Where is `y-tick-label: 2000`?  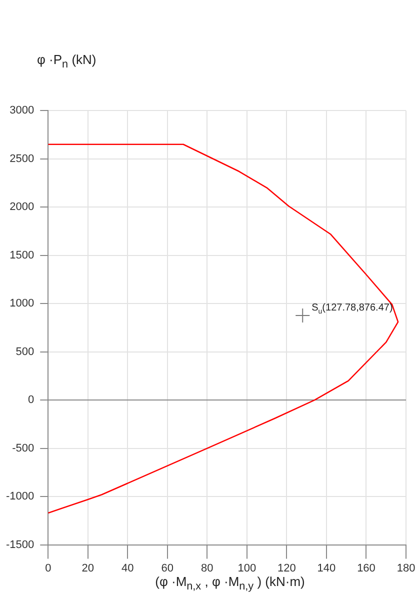 y-tick-label: 2000 is located at coordinates (22, 207).